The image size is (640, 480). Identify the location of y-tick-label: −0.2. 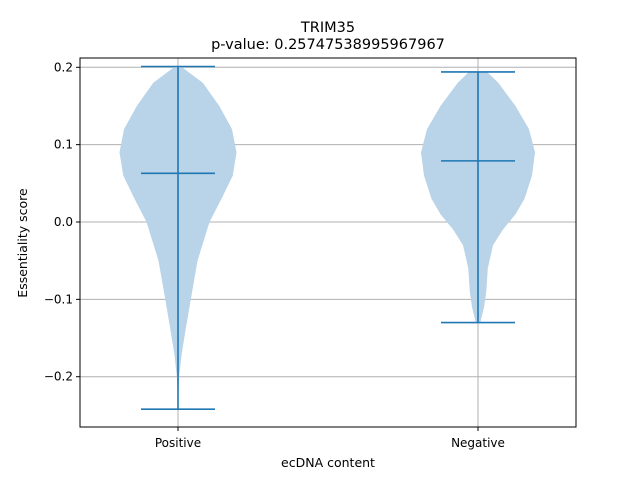
(58, 377).